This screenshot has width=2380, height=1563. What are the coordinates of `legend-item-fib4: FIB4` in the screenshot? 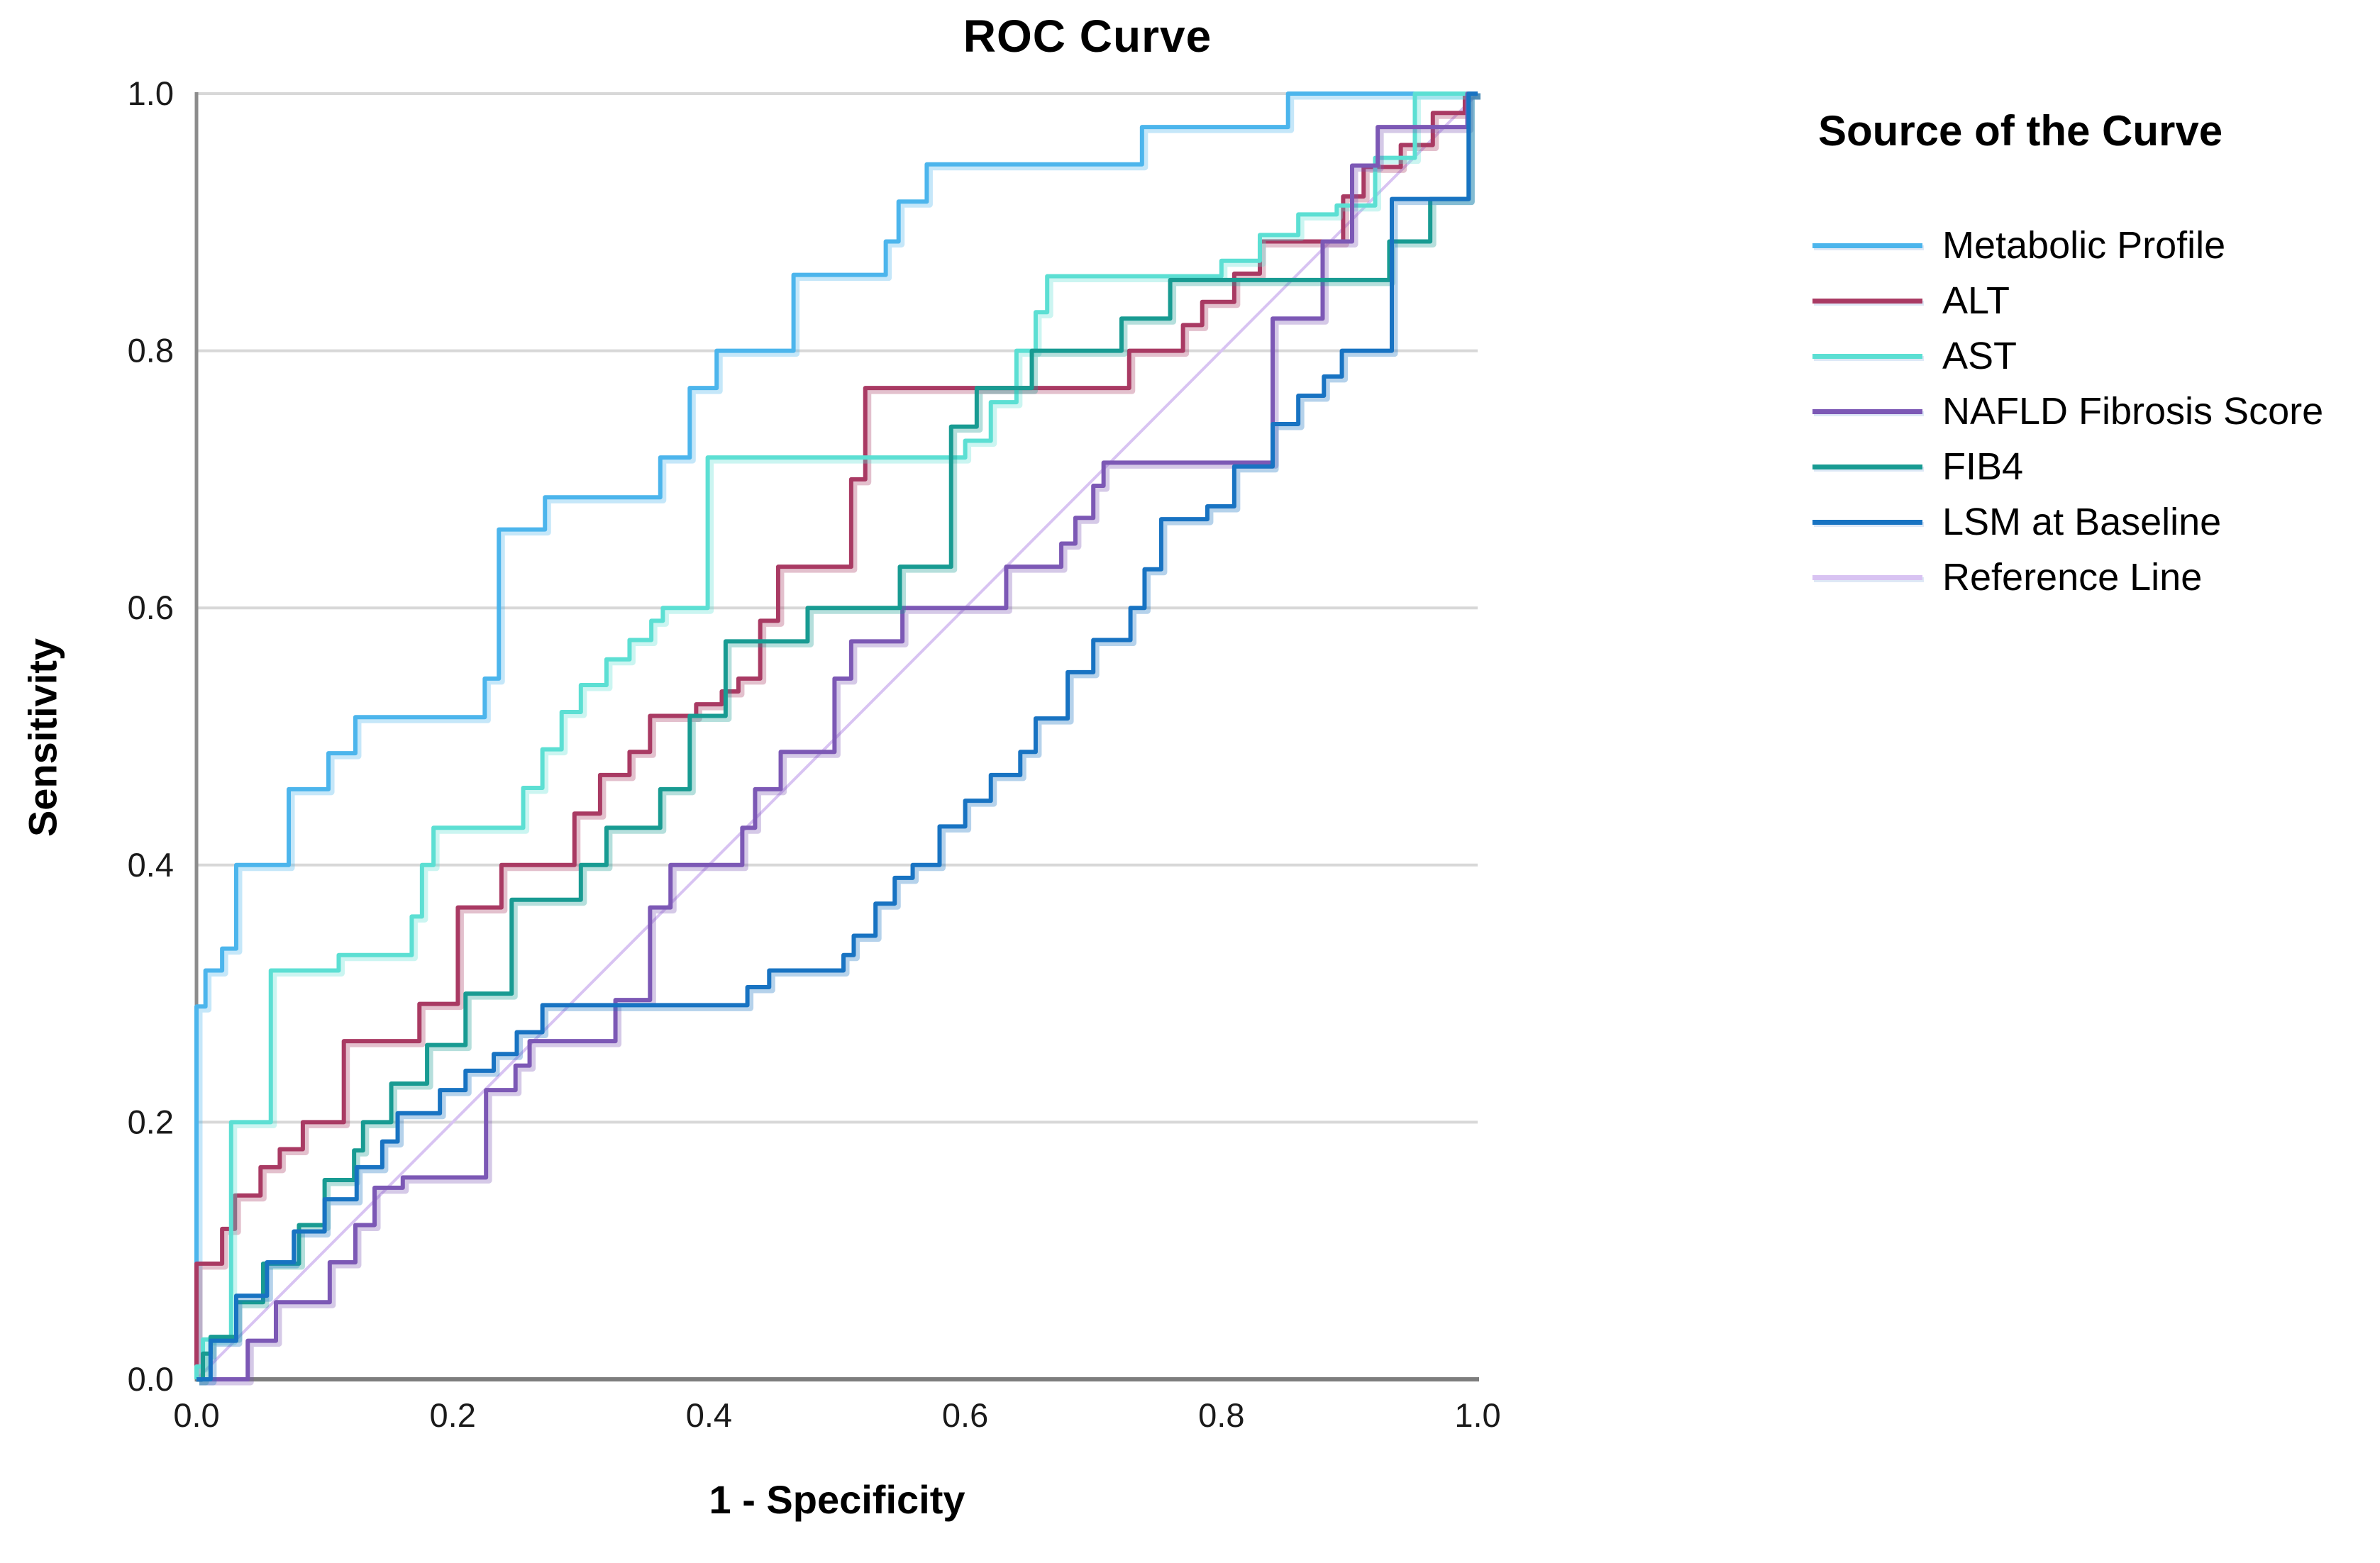 It's located at (2096, 466).